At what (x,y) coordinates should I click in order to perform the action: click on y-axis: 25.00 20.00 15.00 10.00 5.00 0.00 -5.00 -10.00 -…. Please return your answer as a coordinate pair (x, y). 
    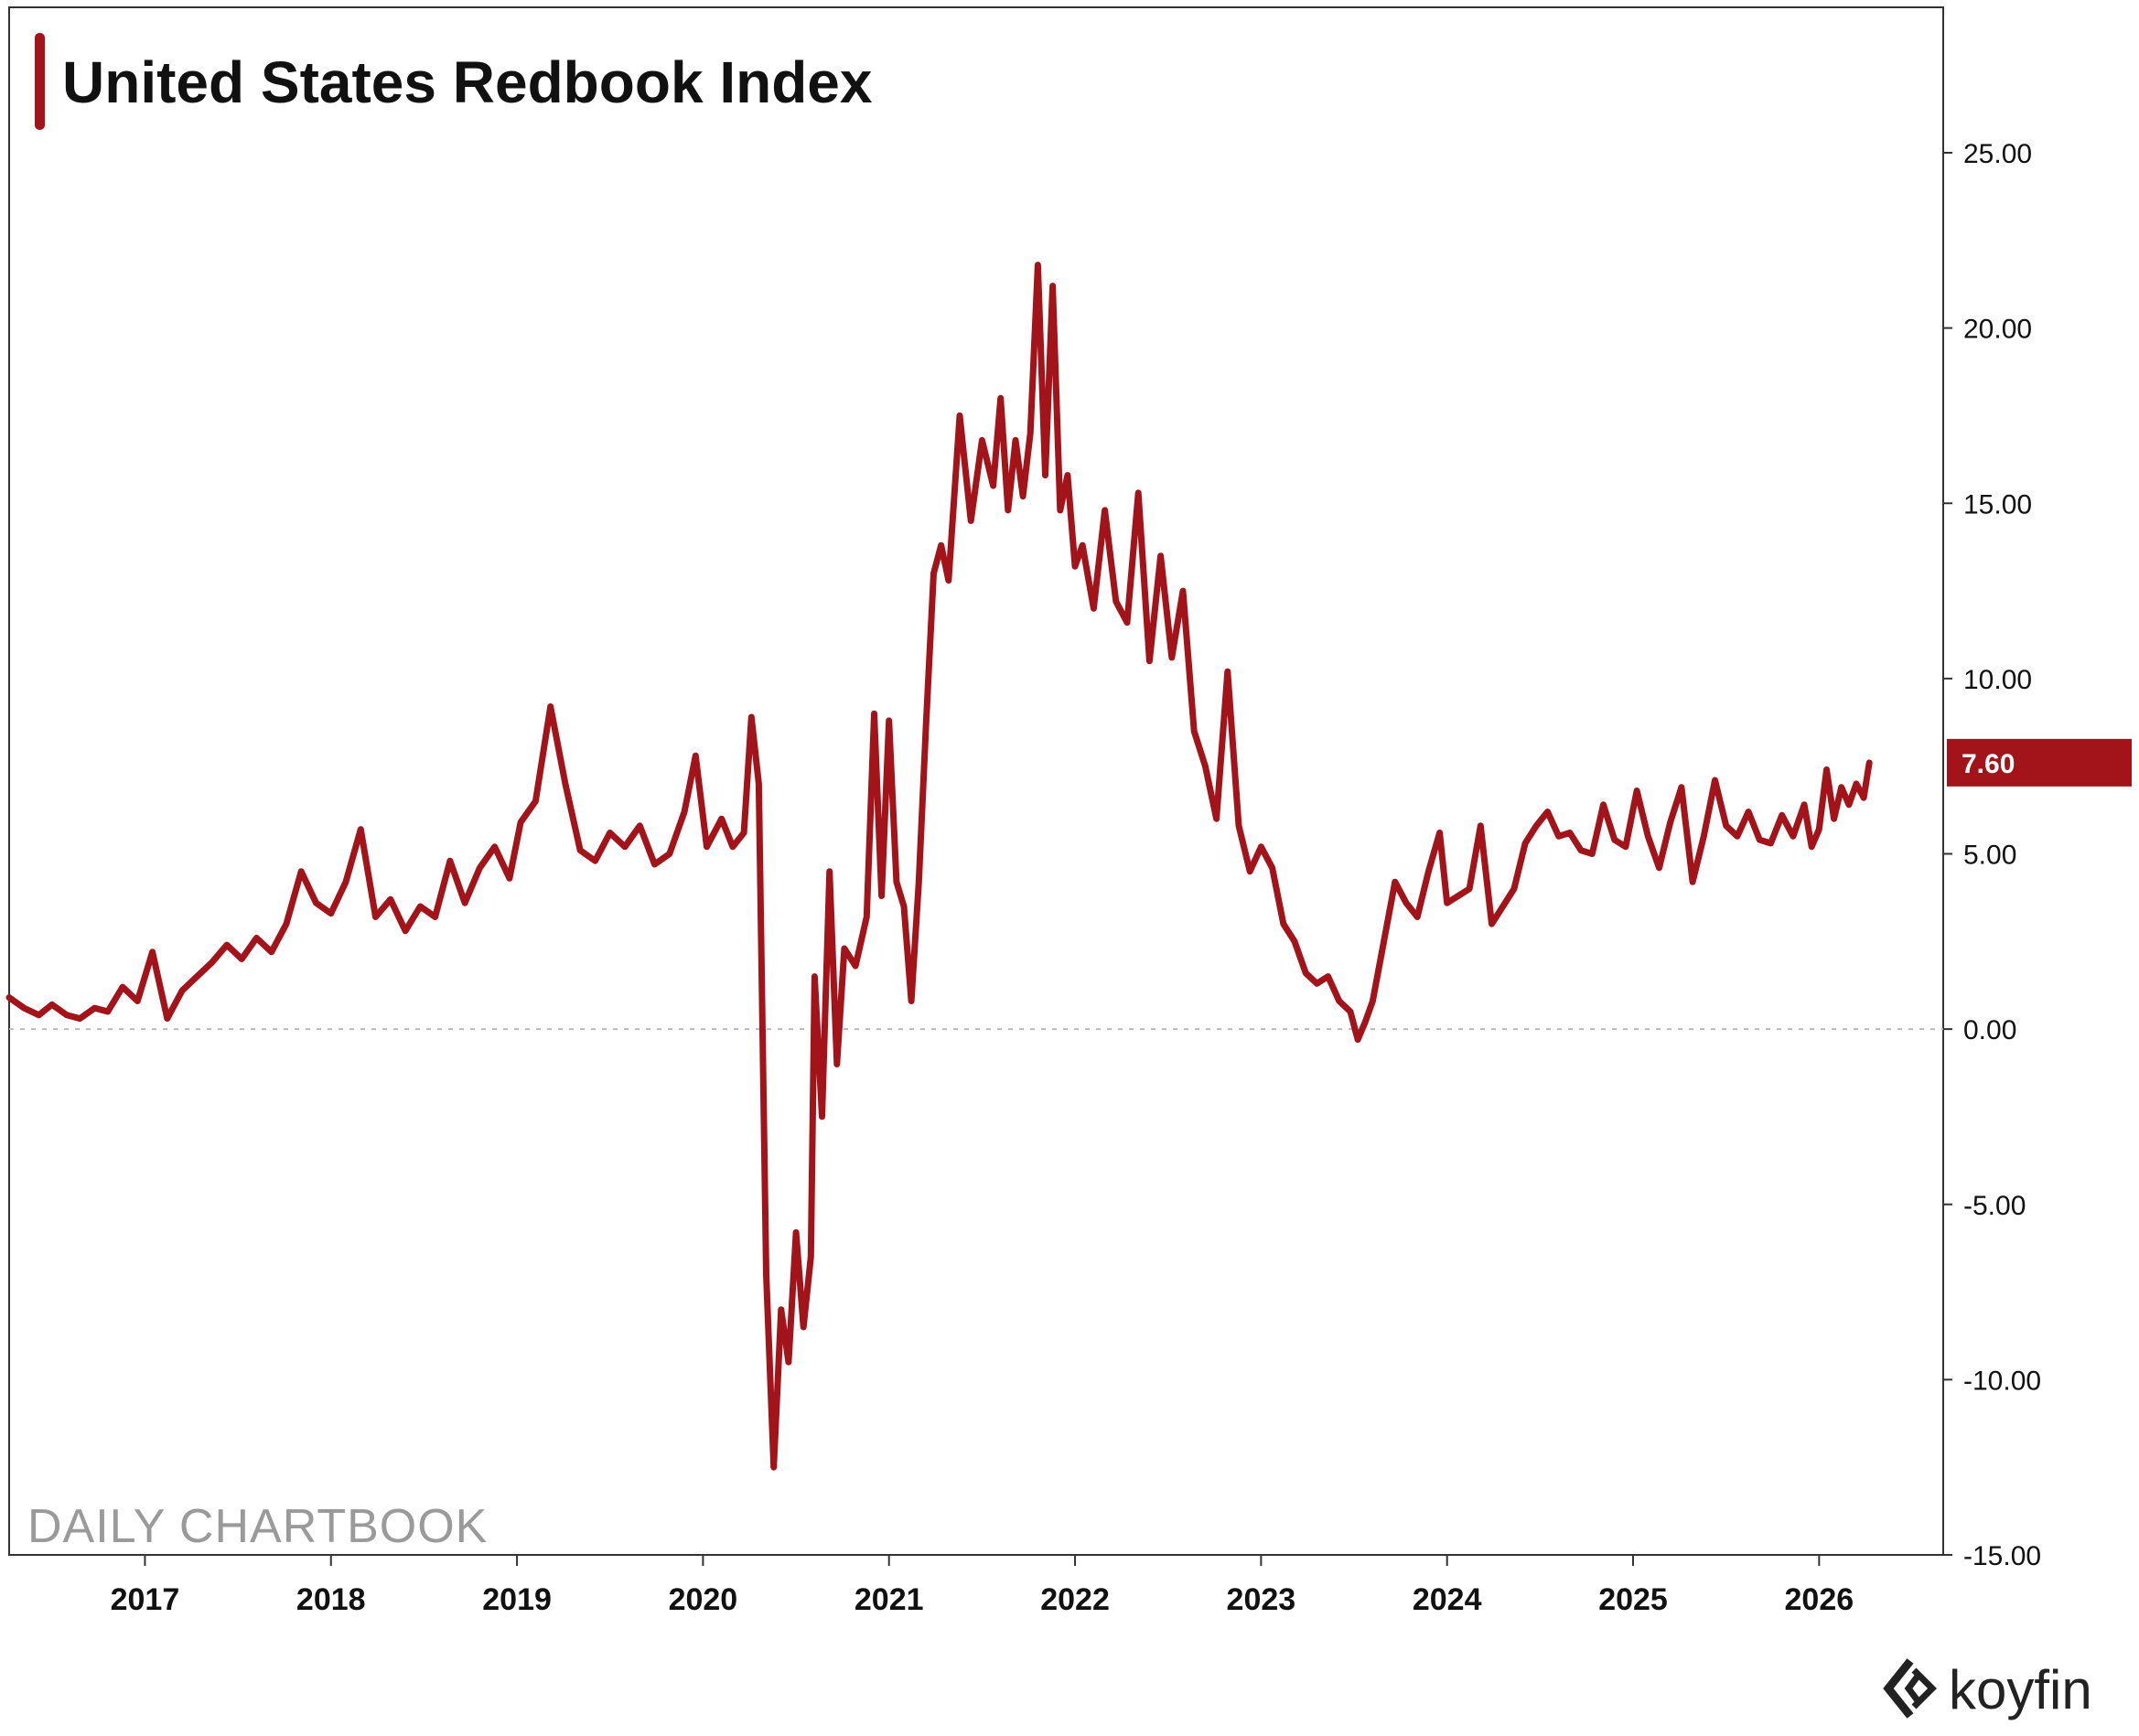
    Looking at the image, I should click on (1992, 855).